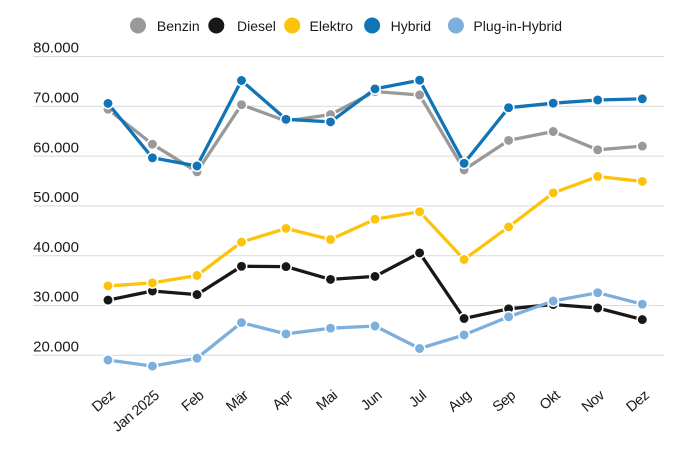  Describe the element at coordinates (332, 26) in the screenshot. I see `svg-text: Elektro` at that location.